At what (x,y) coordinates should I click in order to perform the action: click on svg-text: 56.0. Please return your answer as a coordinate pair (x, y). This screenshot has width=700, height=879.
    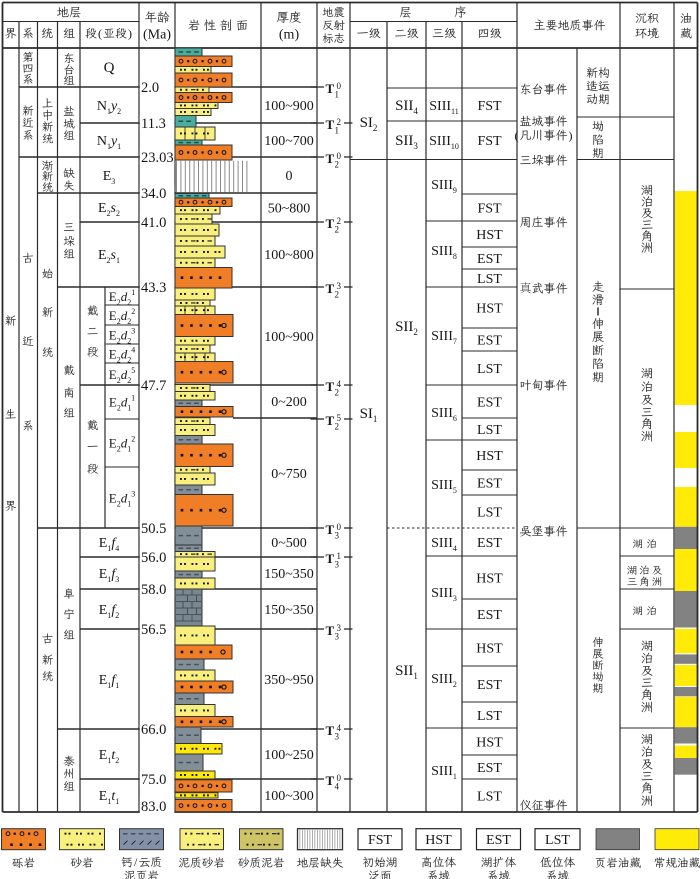
    Looking at the image, I should click on (153, 558).